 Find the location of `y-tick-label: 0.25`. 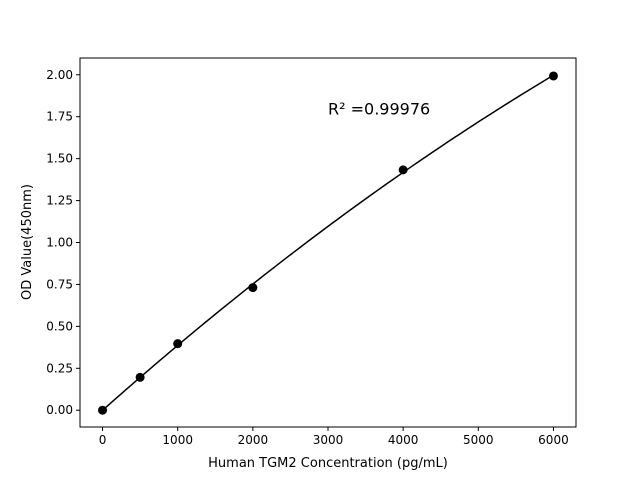

y-tick-label: 0.25 is located at coordinates (59, 368).